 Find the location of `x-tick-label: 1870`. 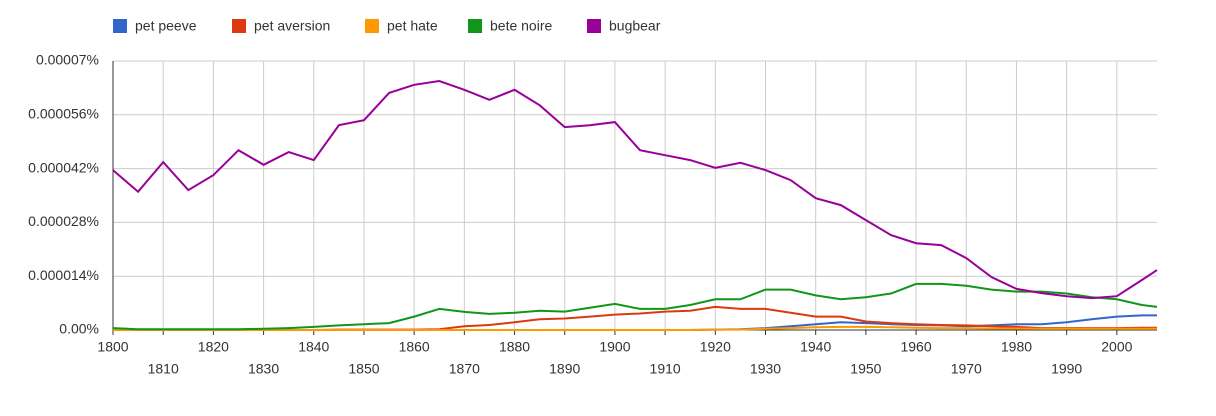

x-tick-label: 1870 is located at coordinates (464, 369).